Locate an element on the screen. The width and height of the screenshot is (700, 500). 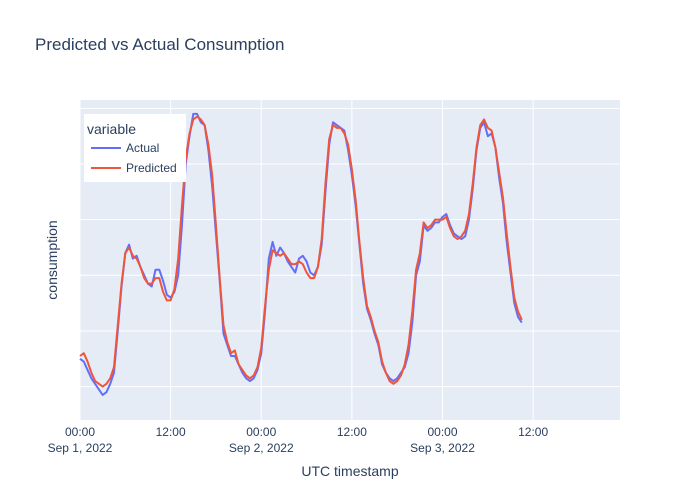
legend-title: variable is located at coordinates (111, 129).